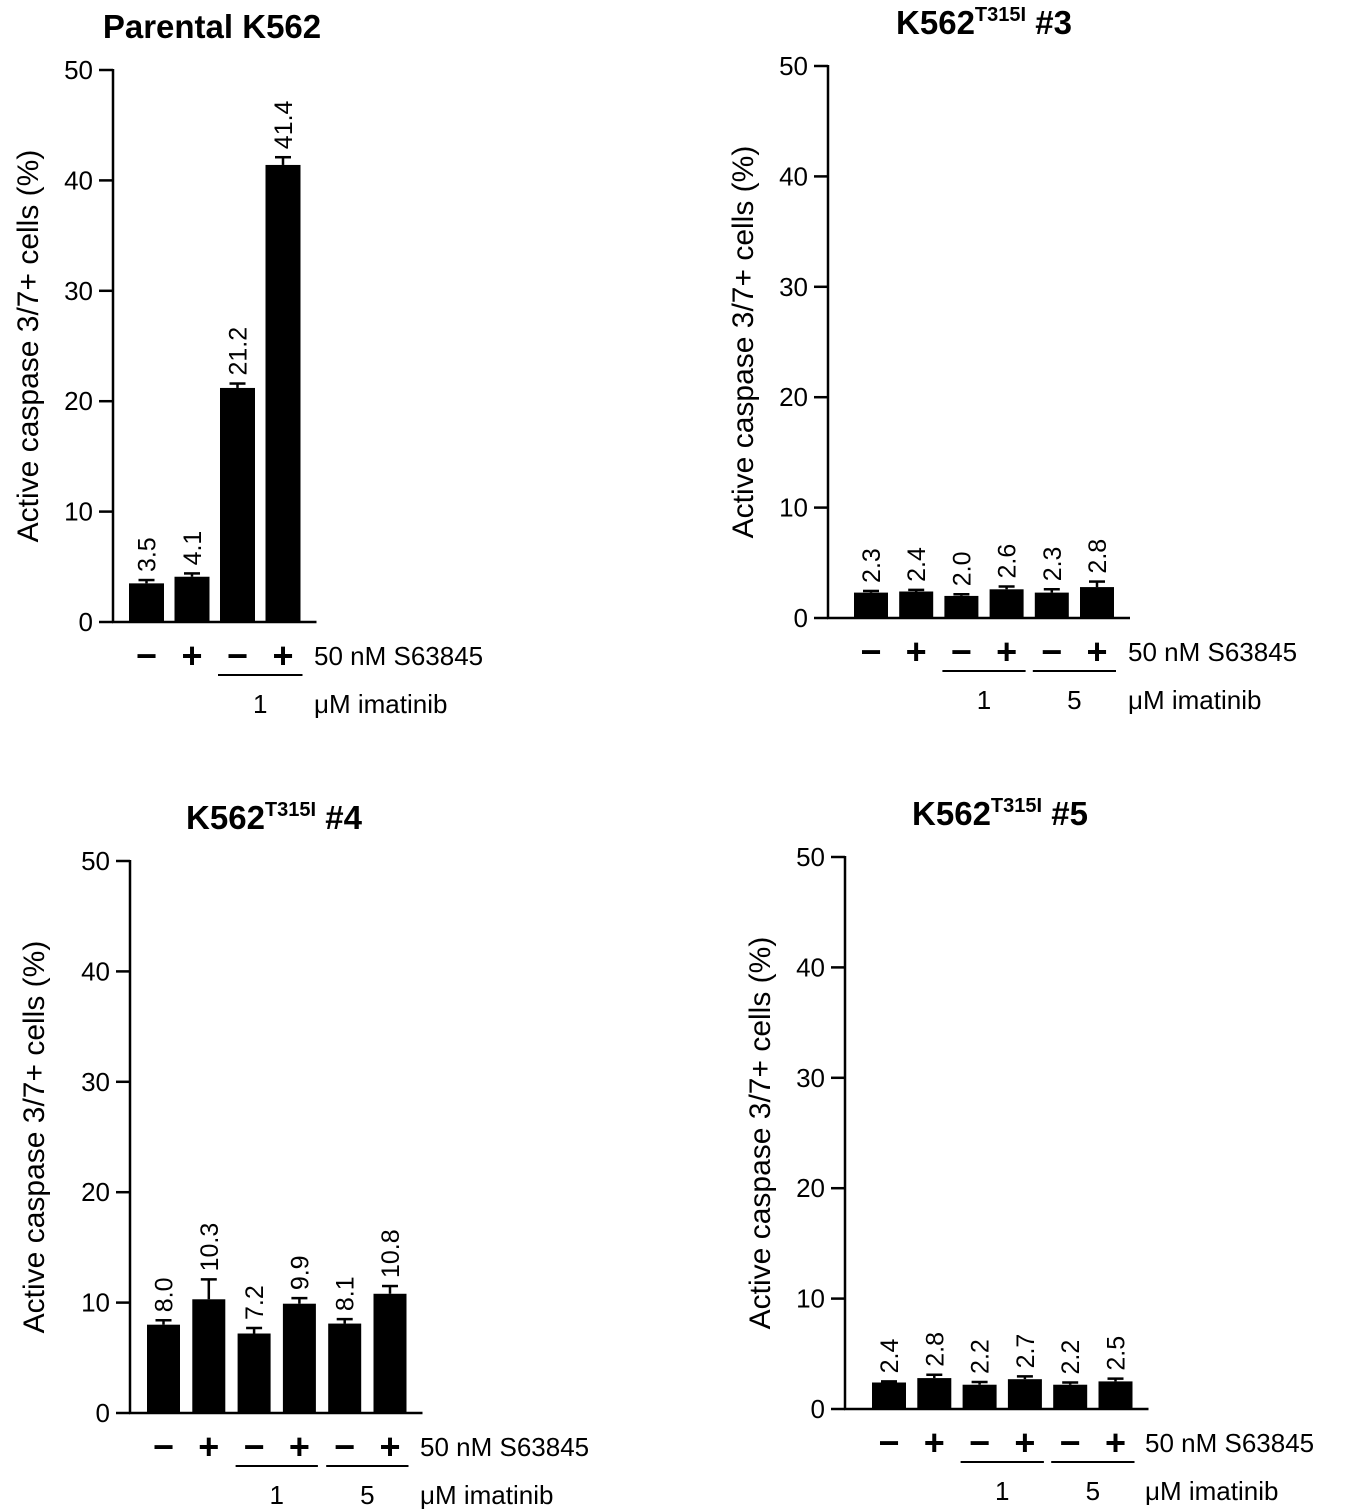 Image resolution: width=1345 pixels, height=1510 pixels. I want to click on chart-title: K562T315I #5, so click(1000, 813).